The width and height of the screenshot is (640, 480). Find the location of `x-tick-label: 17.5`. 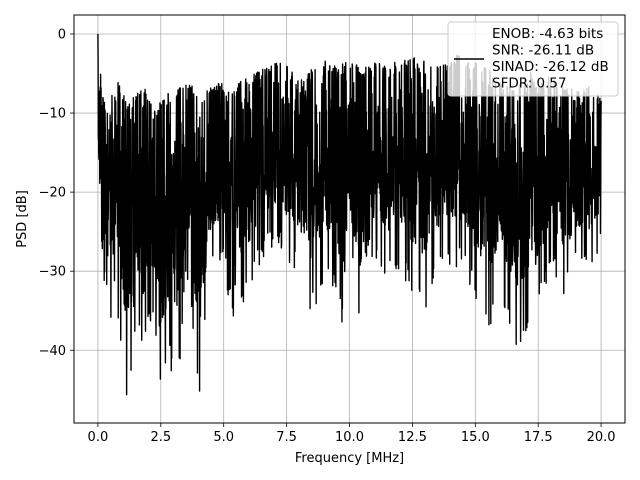

x-tick-label: 17.5 is located at coordinates (538, 437).